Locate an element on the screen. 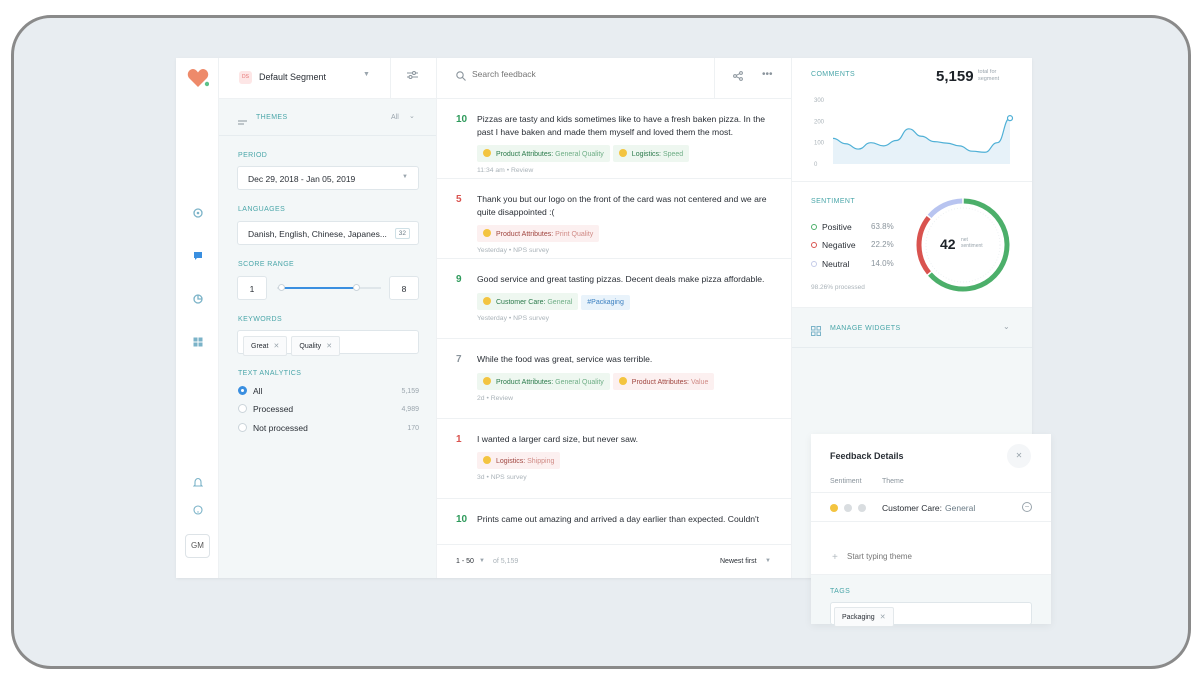 This screenshot has height=684, width=1202. page-range: 1 - 50 is located at coordinates (465, 561).